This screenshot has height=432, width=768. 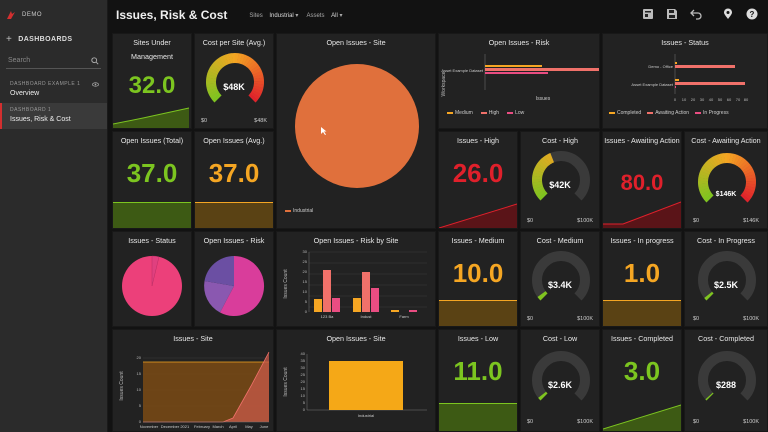 What do you see at coordinates (642, 180) in the screenshot?
I see `card-issues-awaiting-action: Issues - Awaiting Action 80.0` at bounding box center [642, 180].